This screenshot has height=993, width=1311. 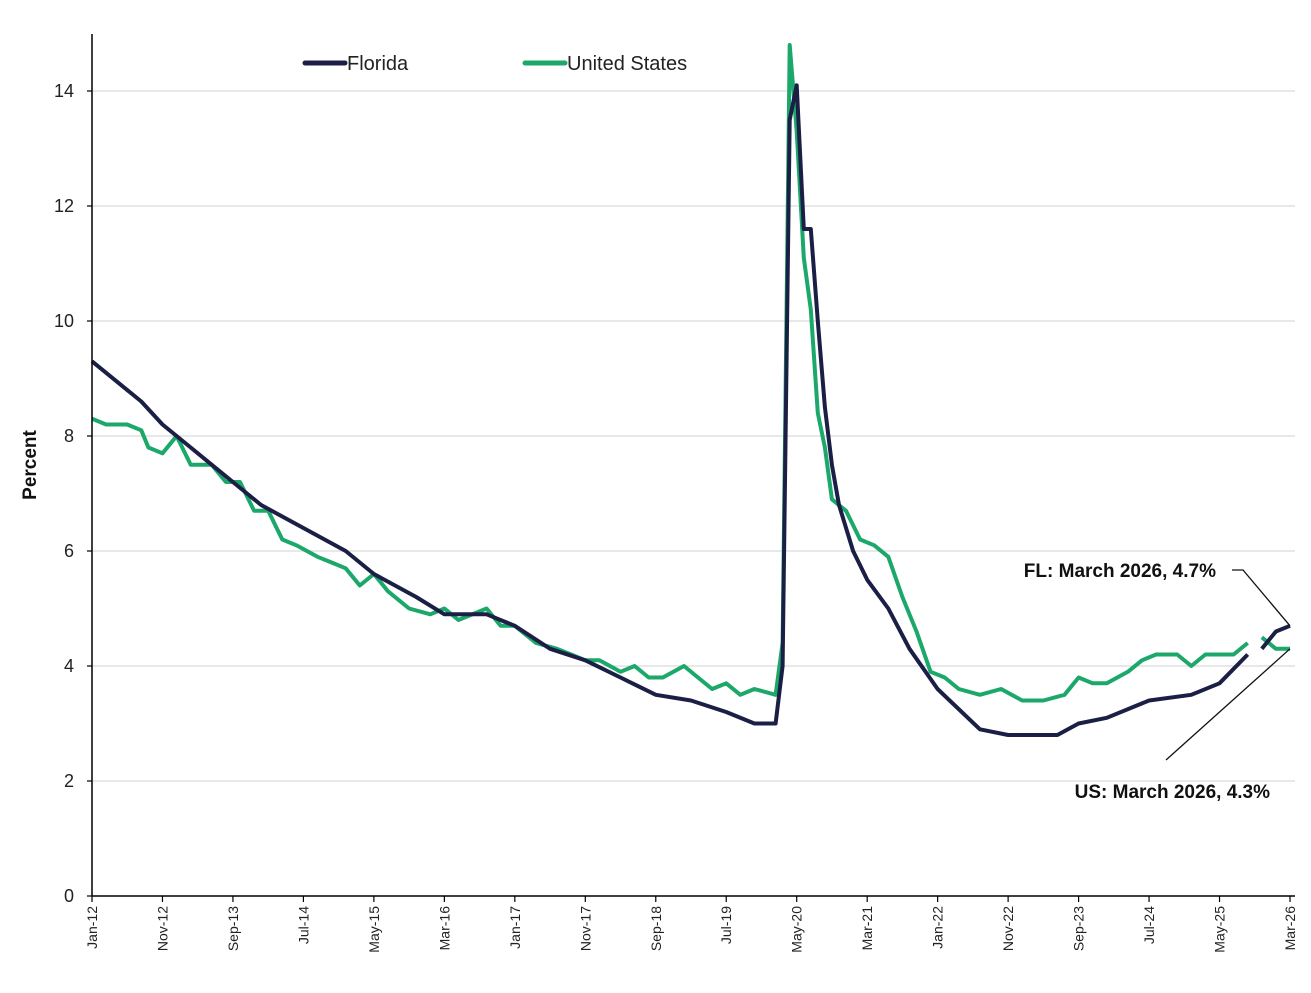 What do you see at coordinates (69, 436) in the screenshot?
I see `y-tick-label: 8` at bounding box center [69, 436].